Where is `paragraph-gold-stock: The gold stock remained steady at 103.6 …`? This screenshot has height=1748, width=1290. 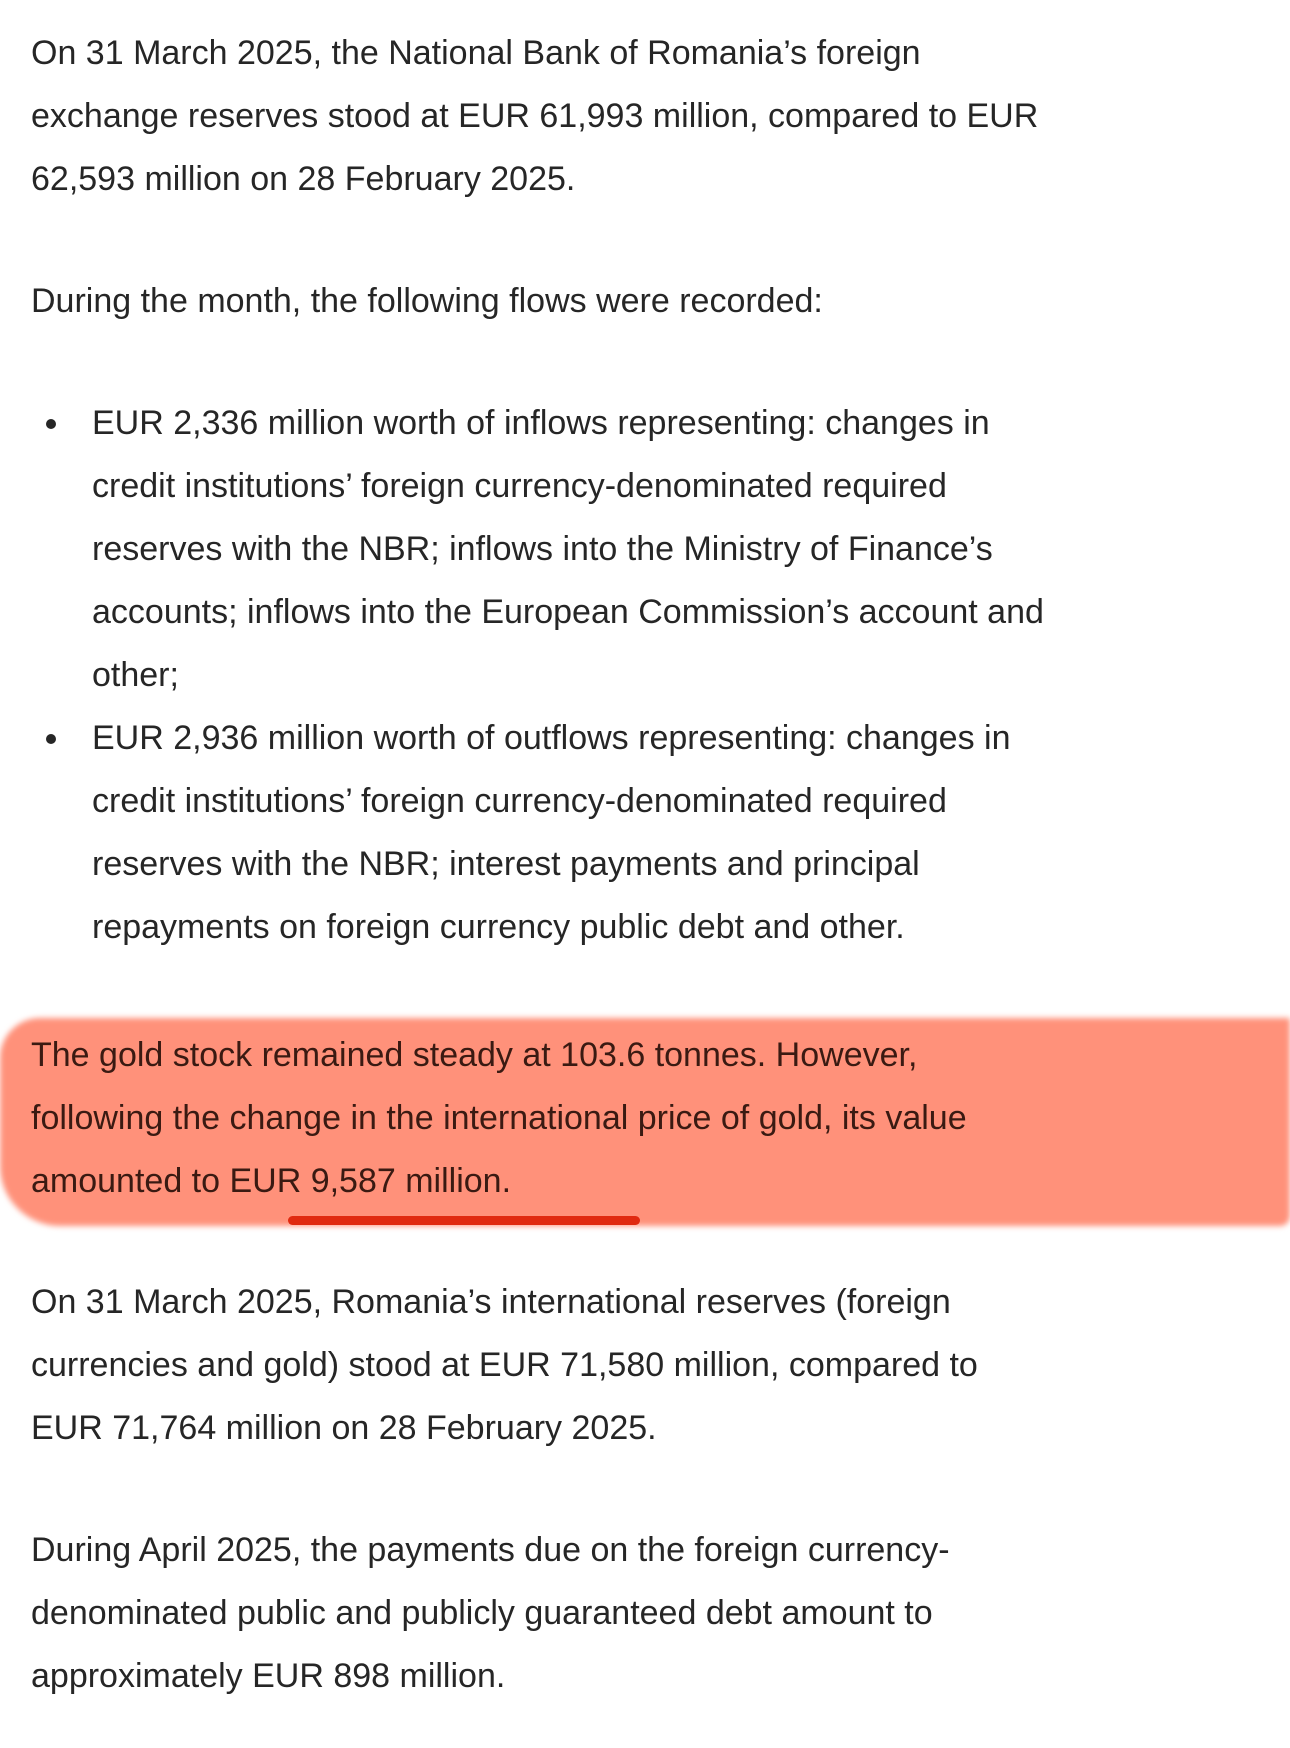 paragraph-gold-stock: The gold stock remained steady at 103.6 … is located at coordinates (499, 1118).